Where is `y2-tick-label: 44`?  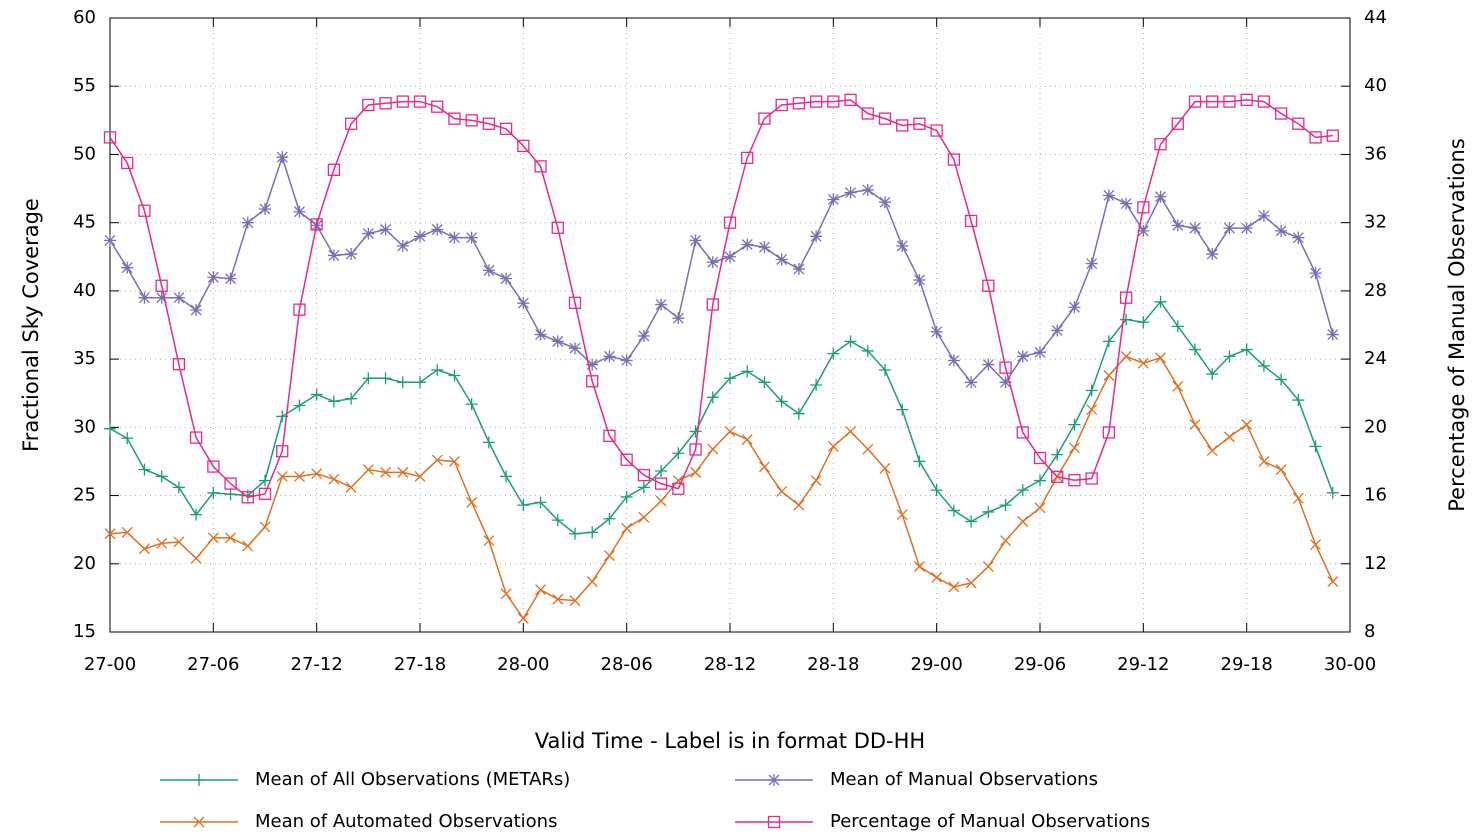 y2-tick-label: 44 is located at coordinates (1375, 17).